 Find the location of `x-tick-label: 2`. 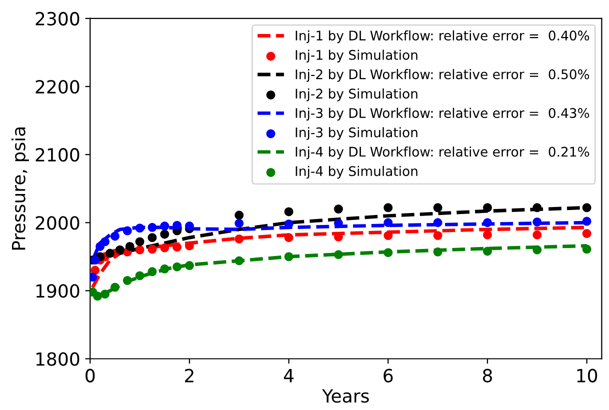

x-tick-label: 2 is located at coordinates (189, 375).